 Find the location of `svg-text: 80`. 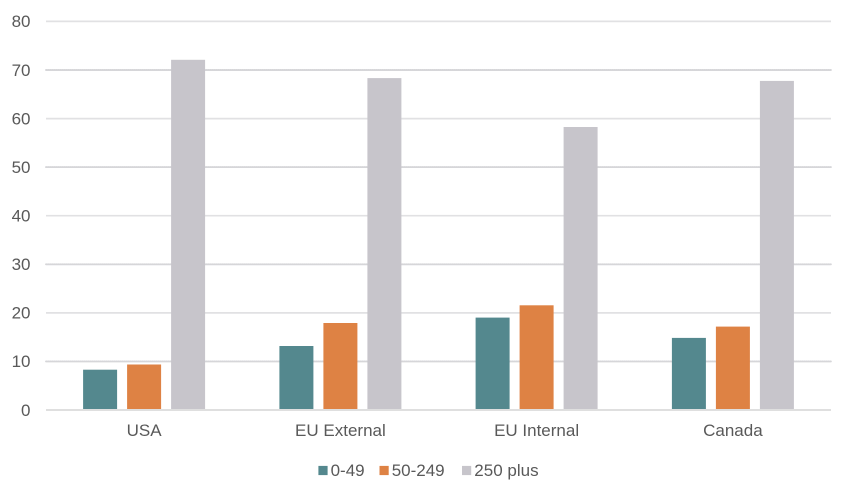

svg-text: 80 is located at coordinates (21, 21).